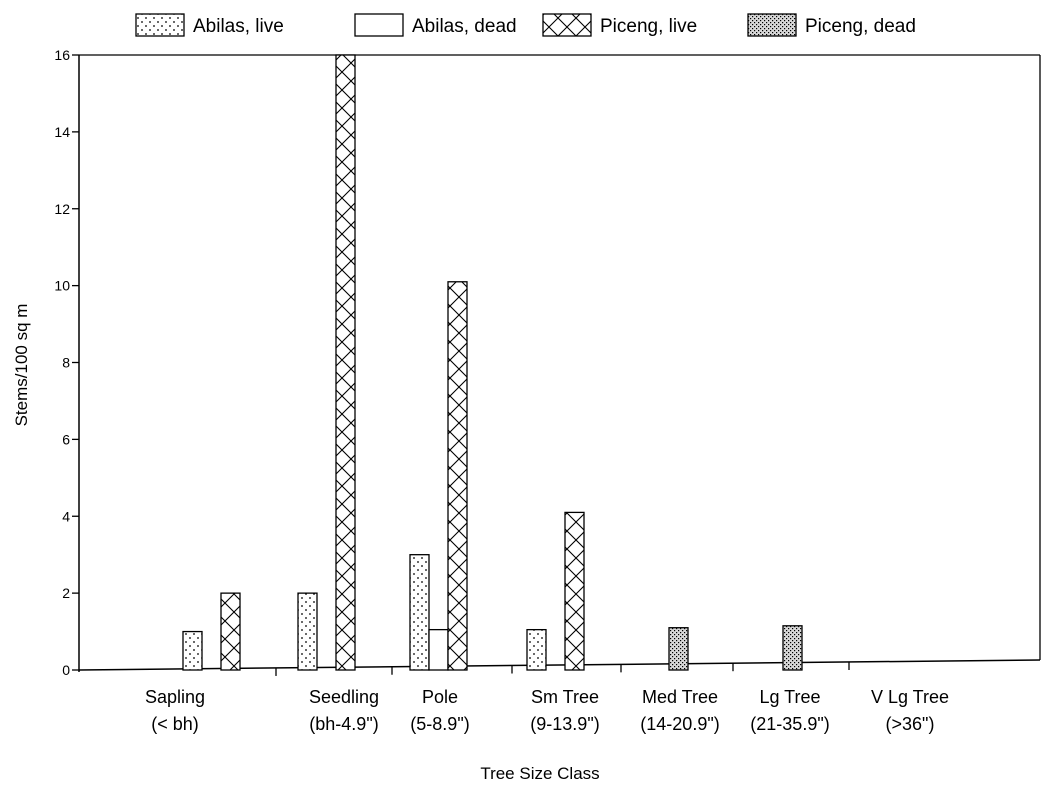 Image resolution: width=1046 pixels, height=799 pixels. What do you see at coordinates (66, 593) in the screenshot?
I see `y-tick-label: 2` at bounding box center [66, 593].